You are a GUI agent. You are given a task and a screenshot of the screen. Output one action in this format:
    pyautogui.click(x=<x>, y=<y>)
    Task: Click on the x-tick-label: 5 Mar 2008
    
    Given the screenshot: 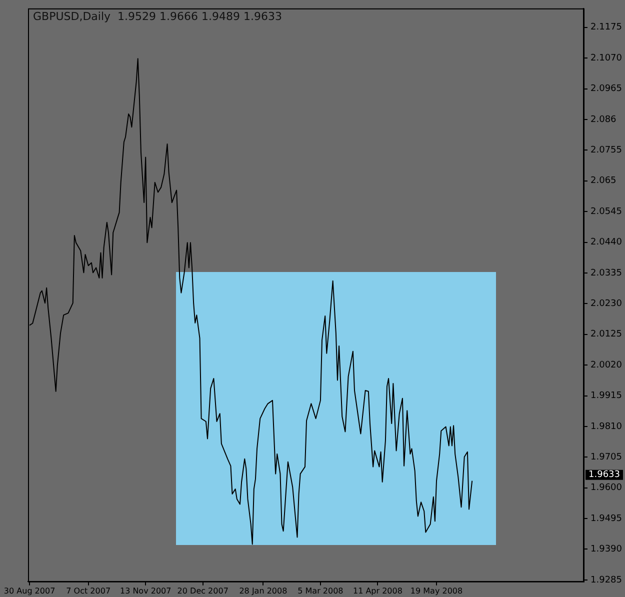 What is the action you would take?
    pyautogui.click(x=321, y=591)
    